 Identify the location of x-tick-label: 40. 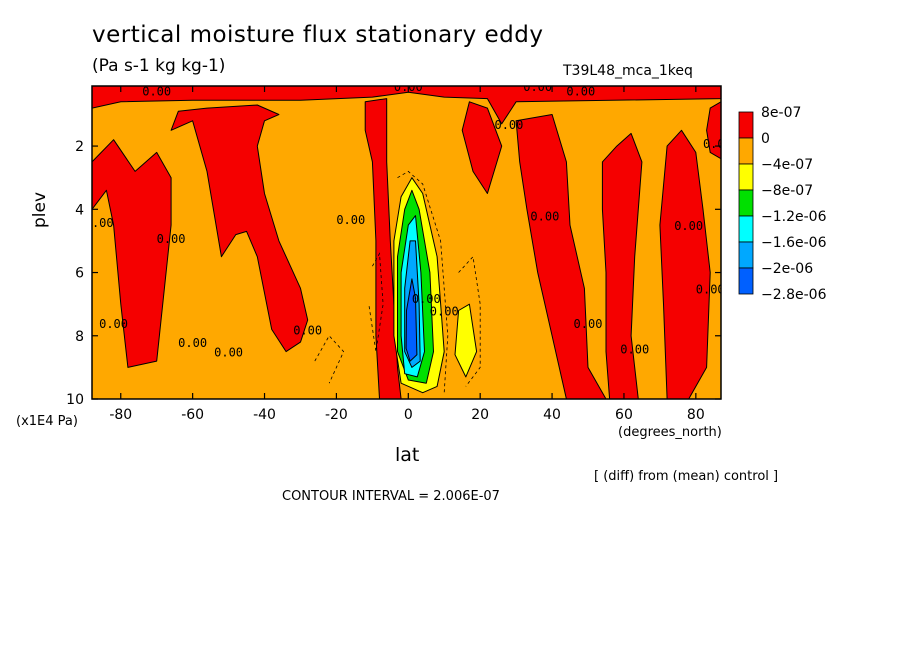
(552, 415).